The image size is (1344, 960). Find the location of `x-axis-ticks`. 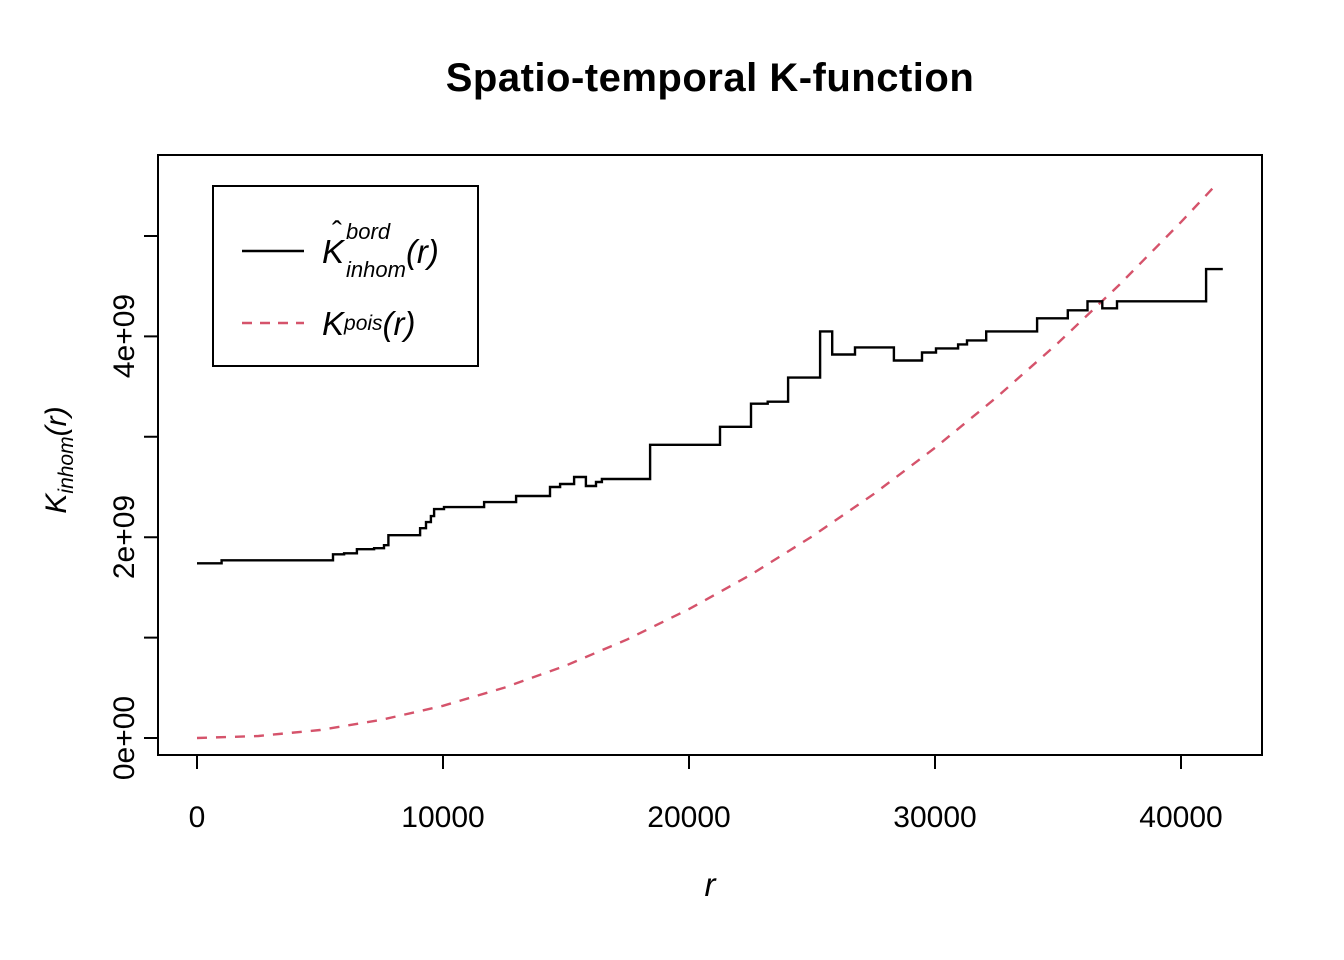

x-axis-ticks is located at coordinates (689, 762).